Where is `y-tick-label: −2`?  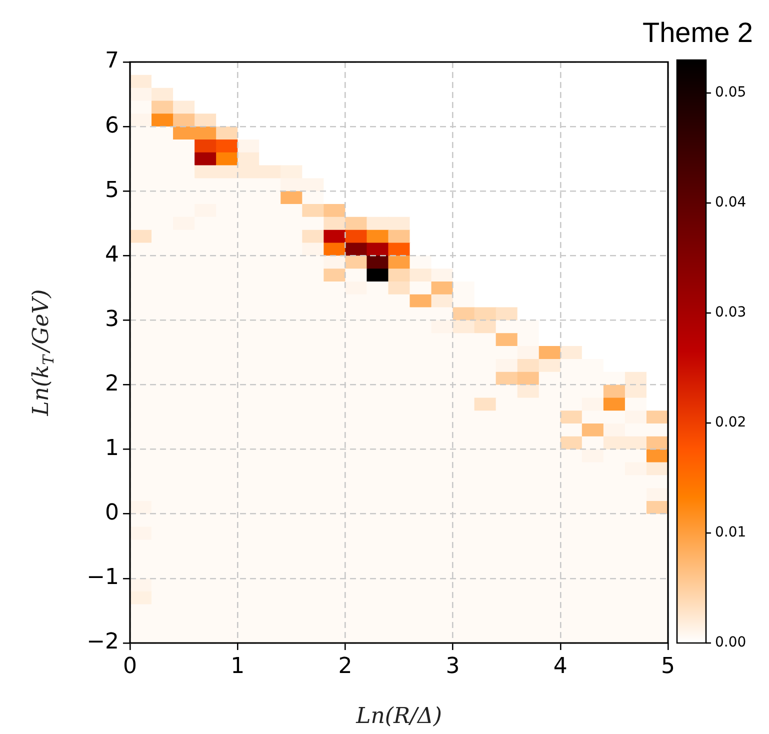
y-tick-label: −2 is located at coordinates (102, 642).